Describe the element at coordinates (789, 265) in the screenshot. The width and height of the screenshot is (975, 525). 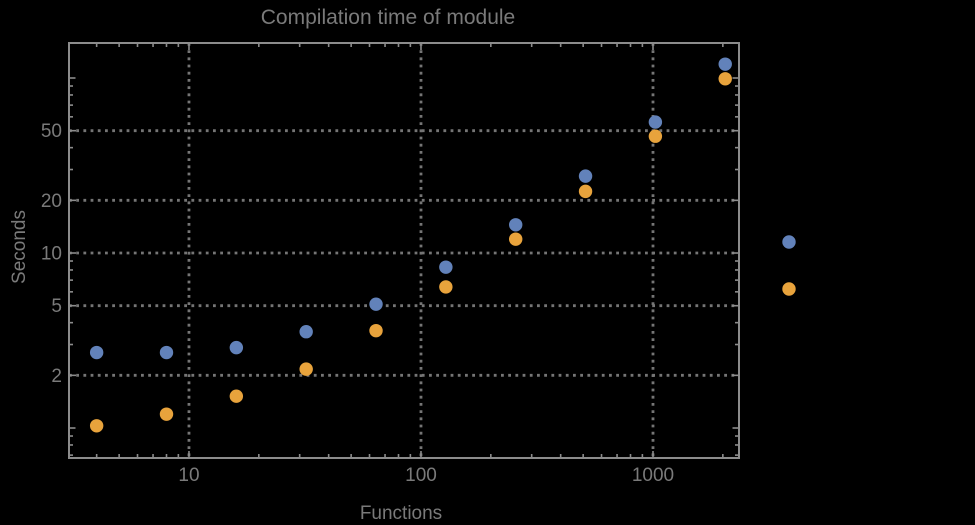
I see `legend` at that location.